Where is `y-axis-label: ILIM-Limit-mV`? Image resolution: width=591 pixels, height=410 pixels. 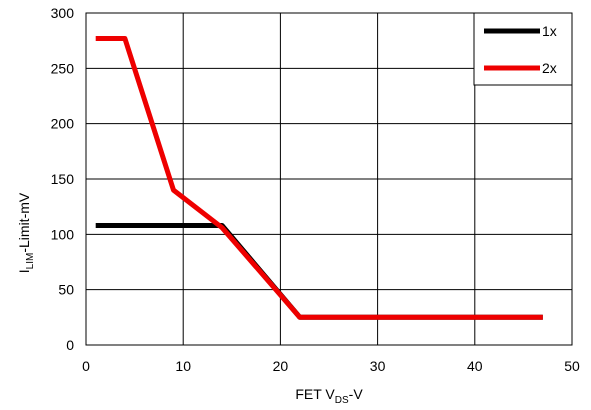 y-axis-label: ILIM-Limit-mV is located at coordinates (26, 232).